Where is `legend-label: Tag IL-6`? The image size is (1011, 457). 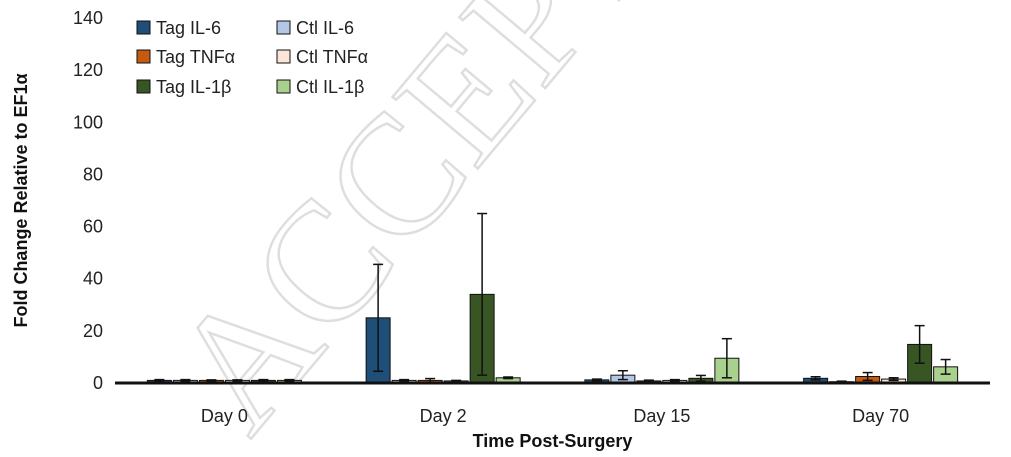 legend-label: Tag IL-6 is located at coordinates (188, 28).